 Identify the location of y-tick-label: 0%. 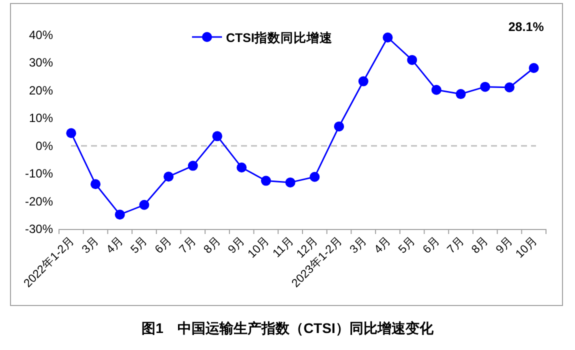
(45, 145).